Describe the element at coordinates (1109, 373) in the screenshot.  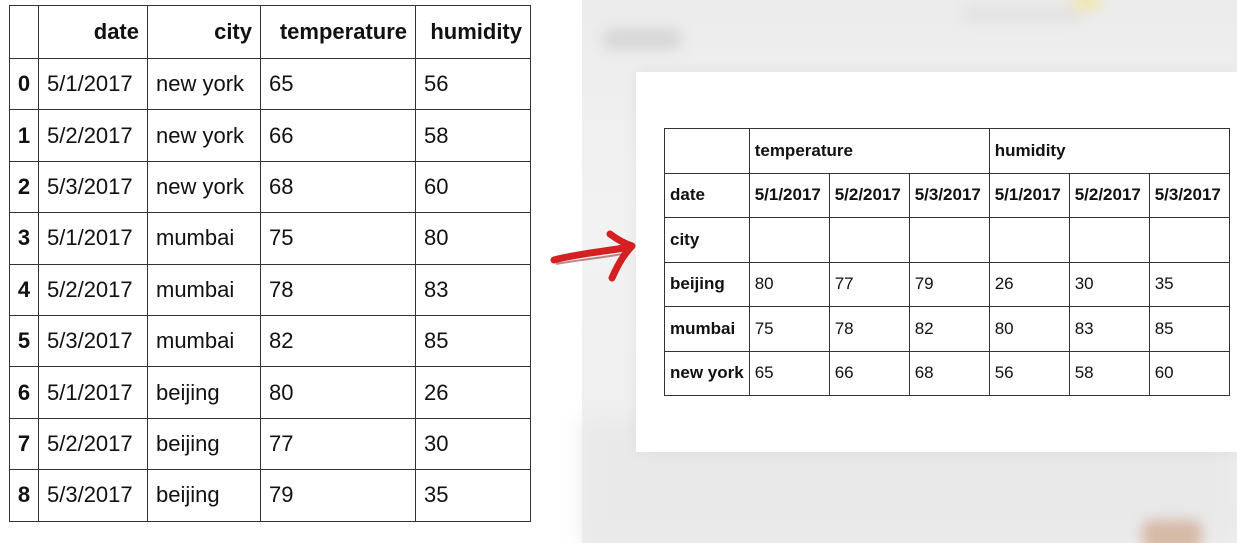
I see `pivot-cell: 58` at that location.